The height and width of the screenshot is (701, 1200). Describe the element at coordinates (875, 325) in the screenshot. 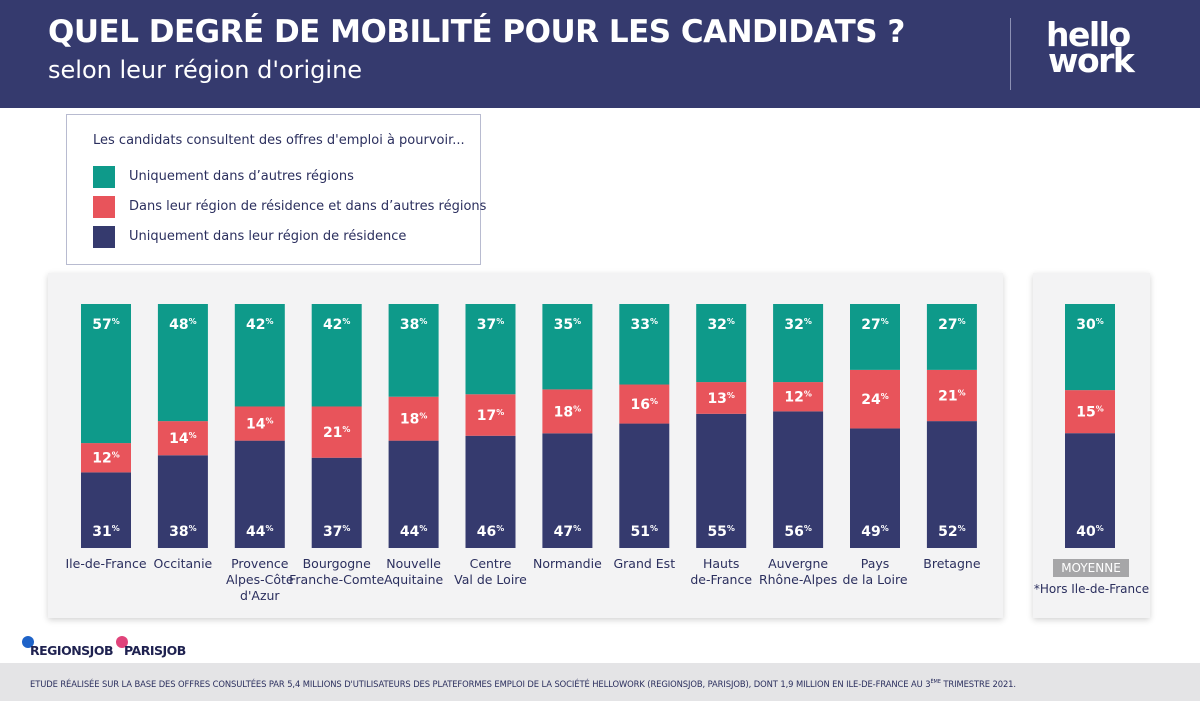

I see `data-label-other-regions-10: 27%` at that location.